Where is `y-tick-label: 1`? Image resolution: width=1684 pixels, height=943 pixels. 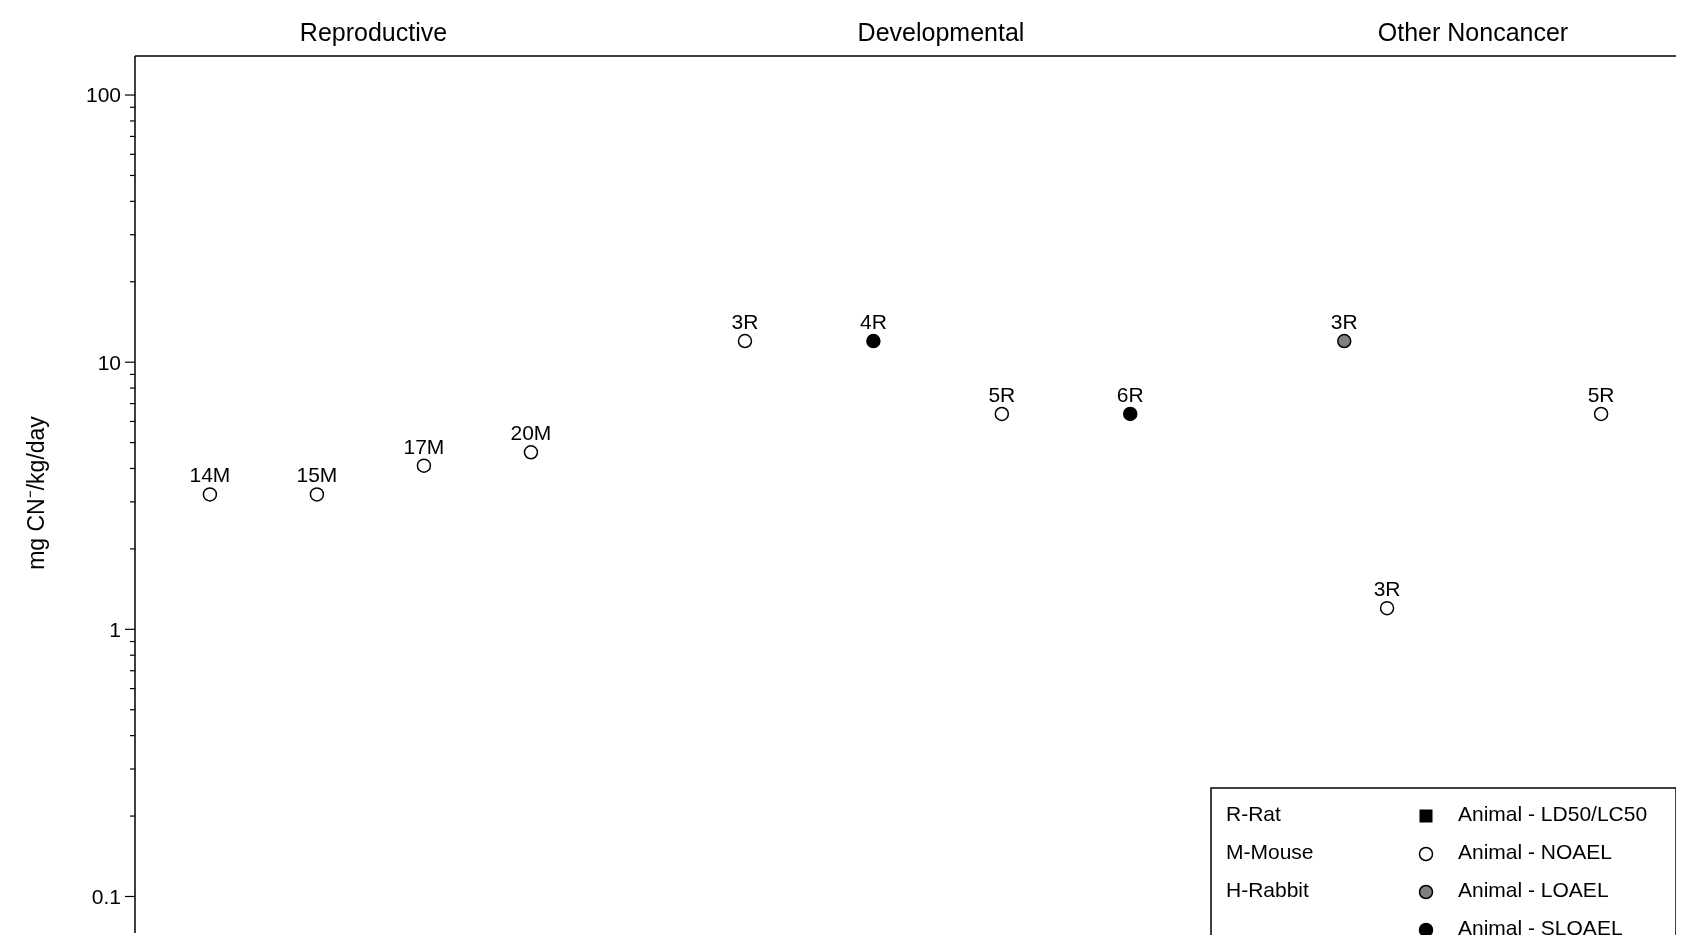
y-tick-label: 1 is located at coordinates (115, 629).